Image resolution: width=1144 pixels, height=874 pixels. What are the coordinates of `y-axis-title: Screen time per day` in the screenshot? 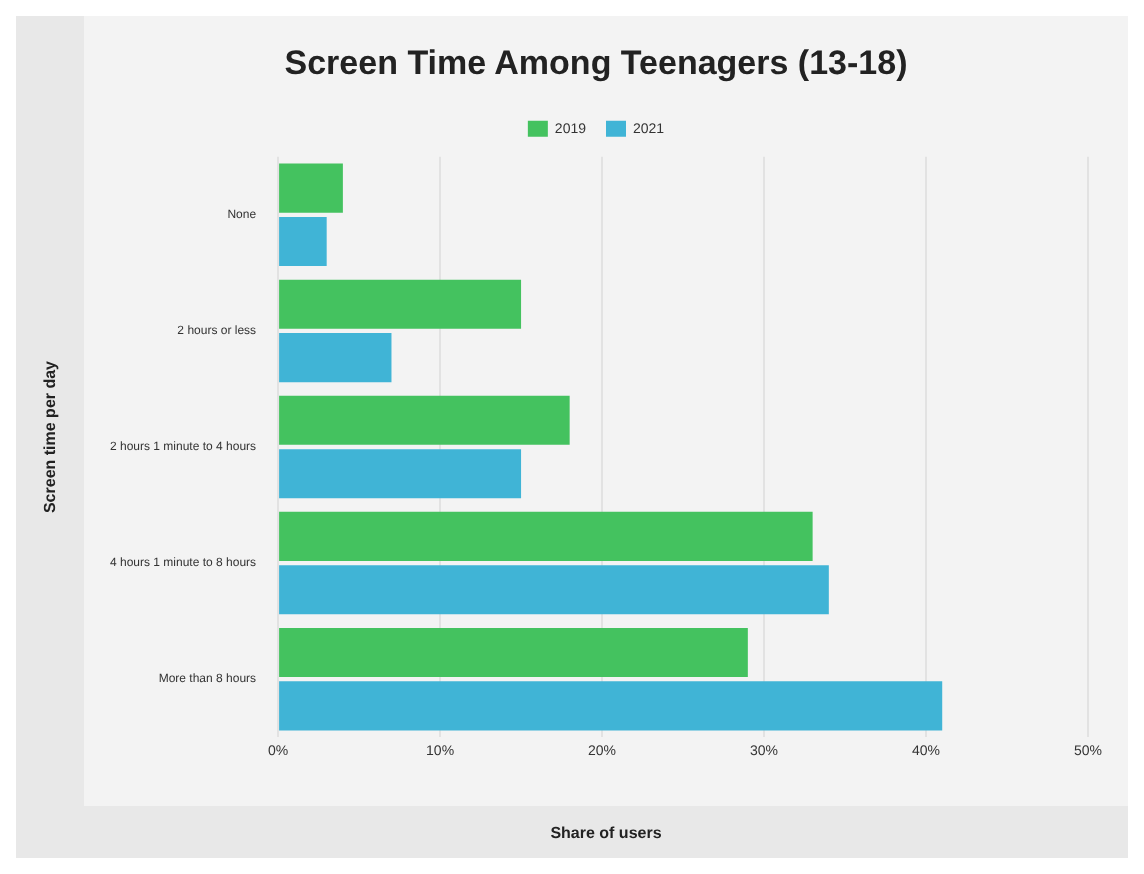 It's located at (50, 437).